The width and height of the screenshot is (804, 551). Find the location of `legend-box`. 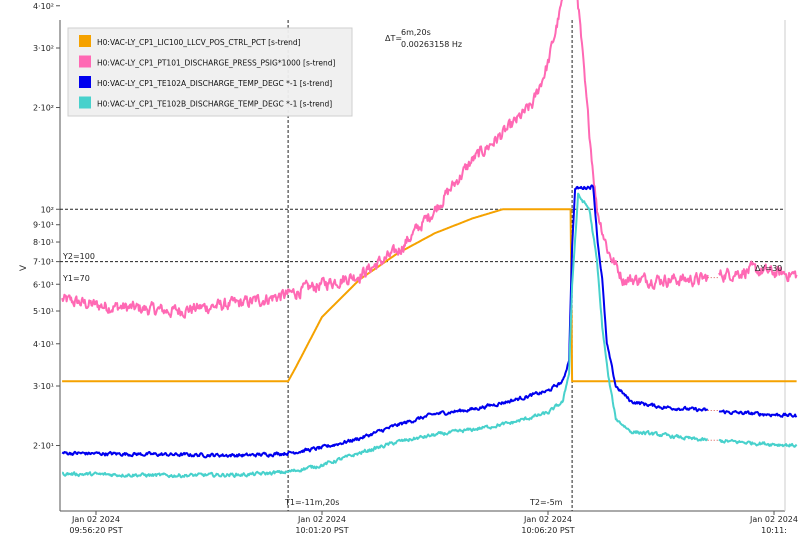

legend-box is located at coordinates (210, 72).